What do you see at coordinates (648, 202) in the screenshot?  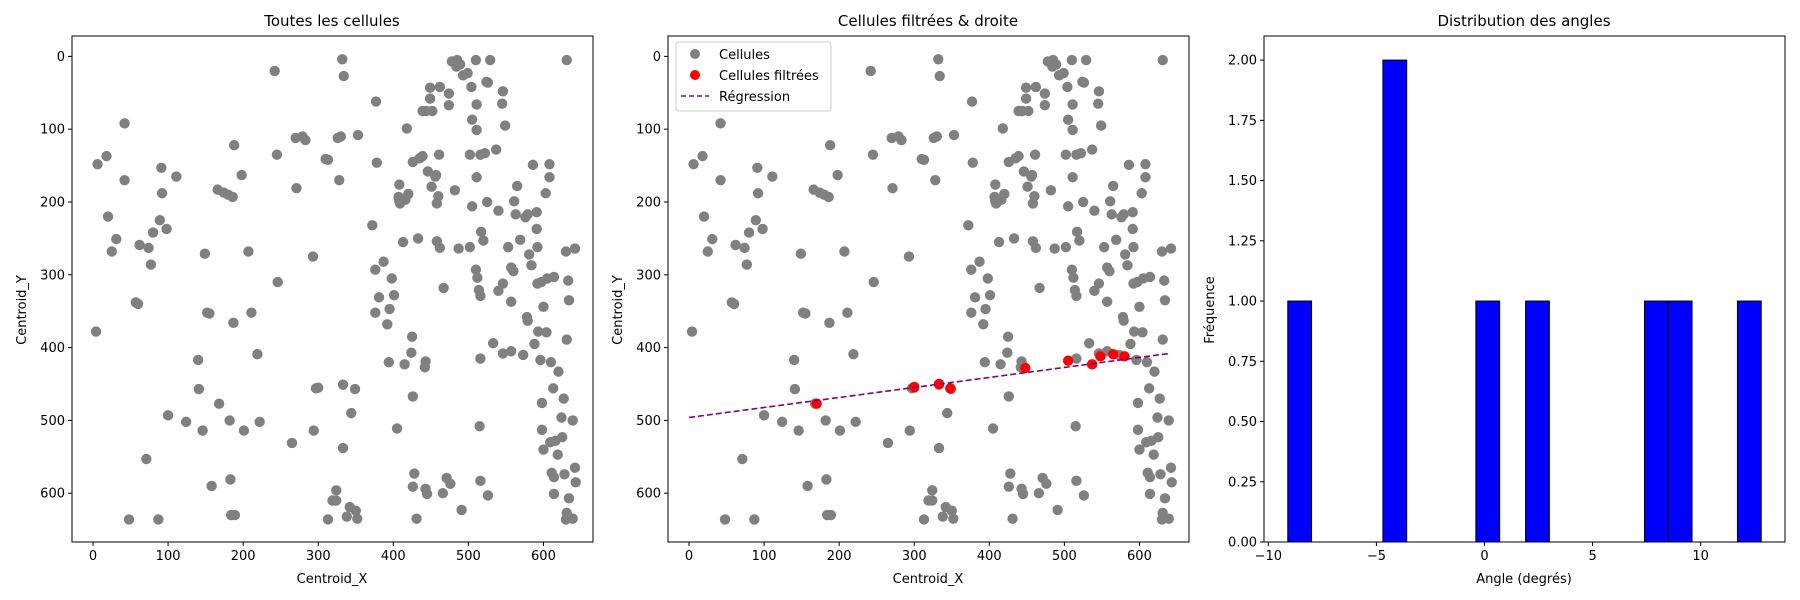 I see `y-tick-label: 200` at bounding box center [648, 202].